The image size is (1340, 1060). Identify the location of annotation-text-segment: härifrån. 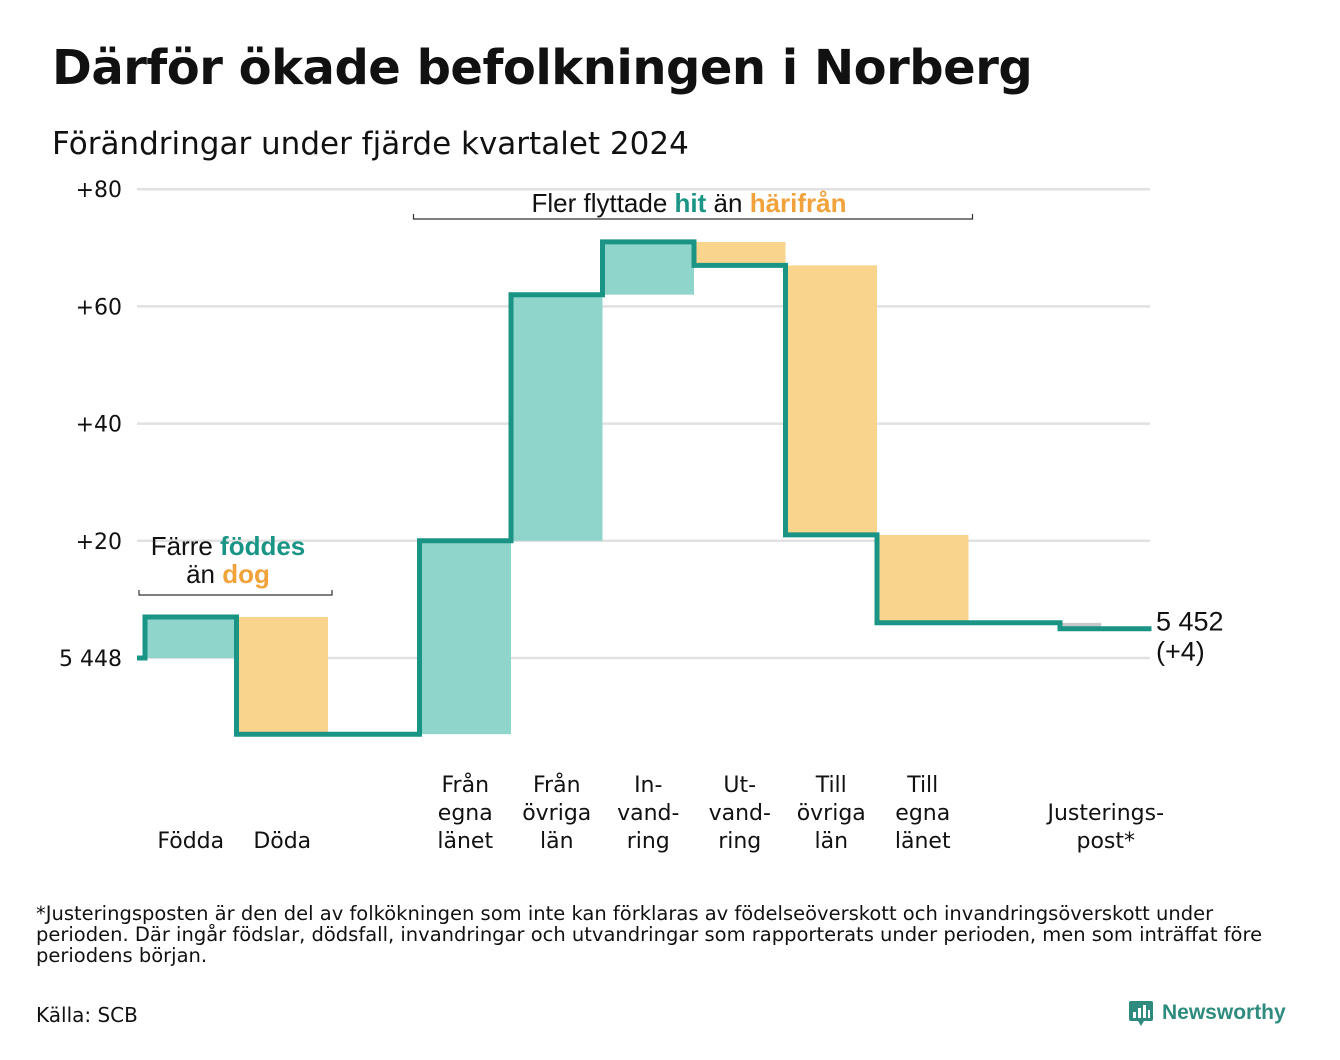
(798, 203).